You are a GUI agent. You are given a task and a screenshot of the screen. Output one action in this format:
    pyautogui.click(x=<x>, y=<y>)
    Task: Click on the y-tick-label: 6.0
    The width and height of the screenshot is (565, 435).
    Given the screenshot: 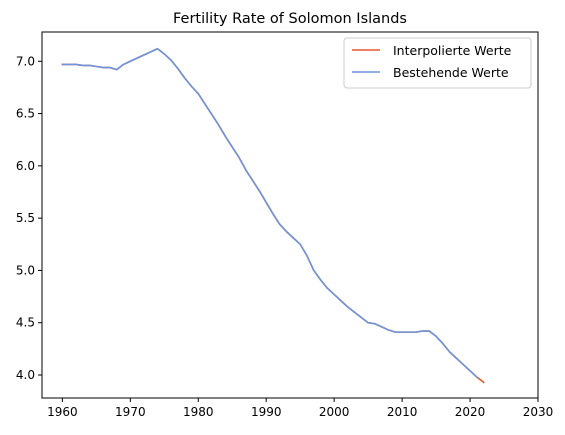 What is the action you would take?
    pyautogui.click(x=25, y=166)
    